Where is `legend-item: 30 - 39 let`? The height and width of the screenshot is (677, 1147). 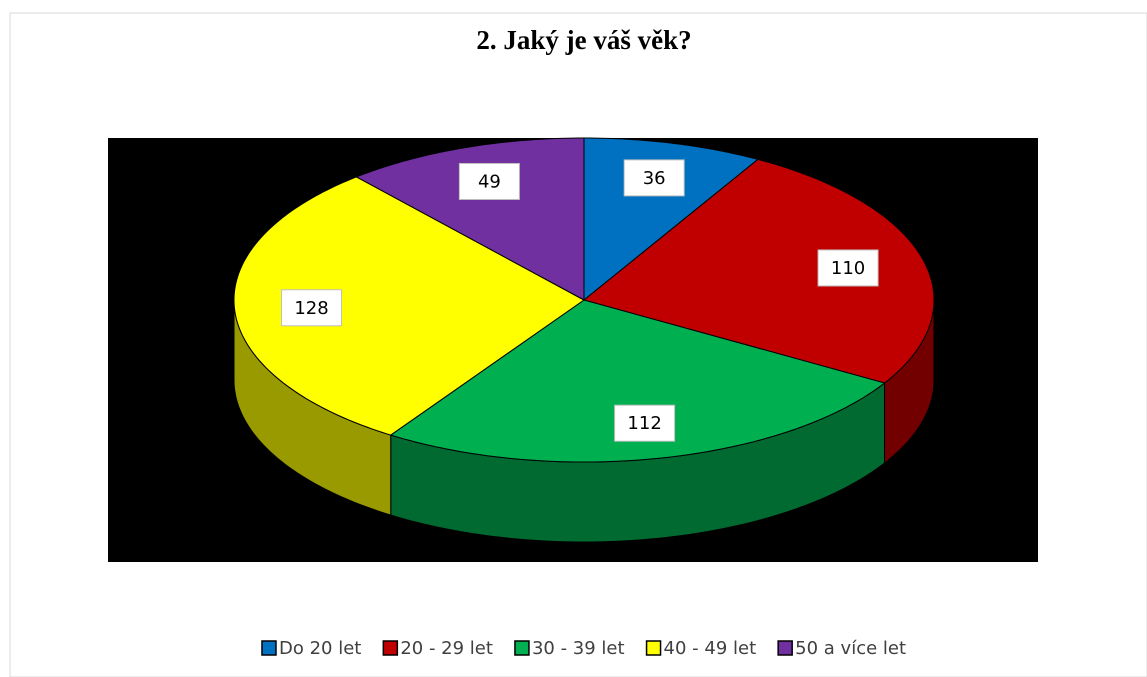
legend-item: 30 - 39 let is located at coordinates (569, 648).